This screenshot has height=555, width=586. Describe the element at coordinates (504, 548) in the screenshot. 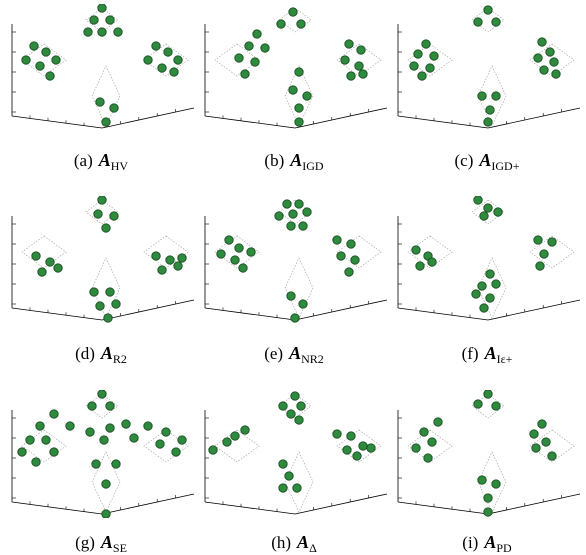

I see `caption-subscript: PD` at that location.